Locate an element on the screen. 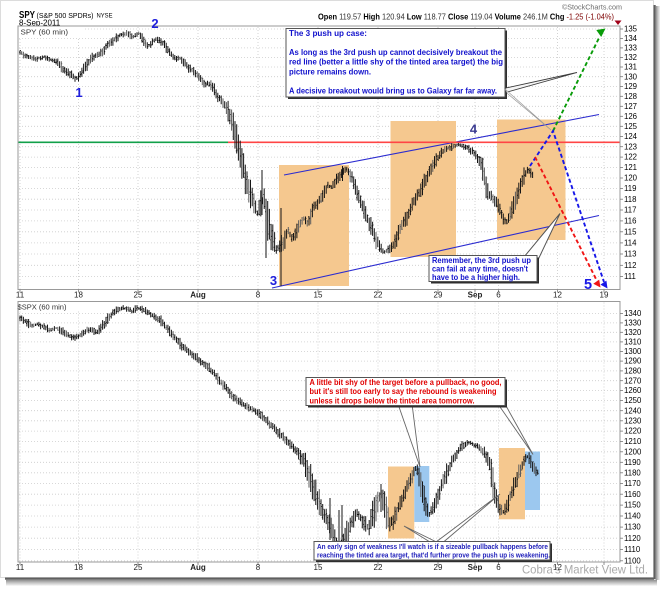 The image size is (660, 591). svg-text: 131 is located at coordinates (630, 67).